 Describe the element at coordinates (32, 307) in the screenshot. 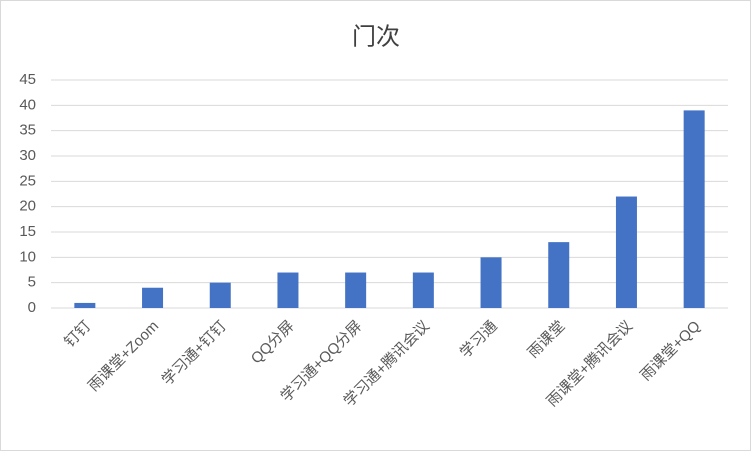

I see `y-tick-label: 0` at that location.